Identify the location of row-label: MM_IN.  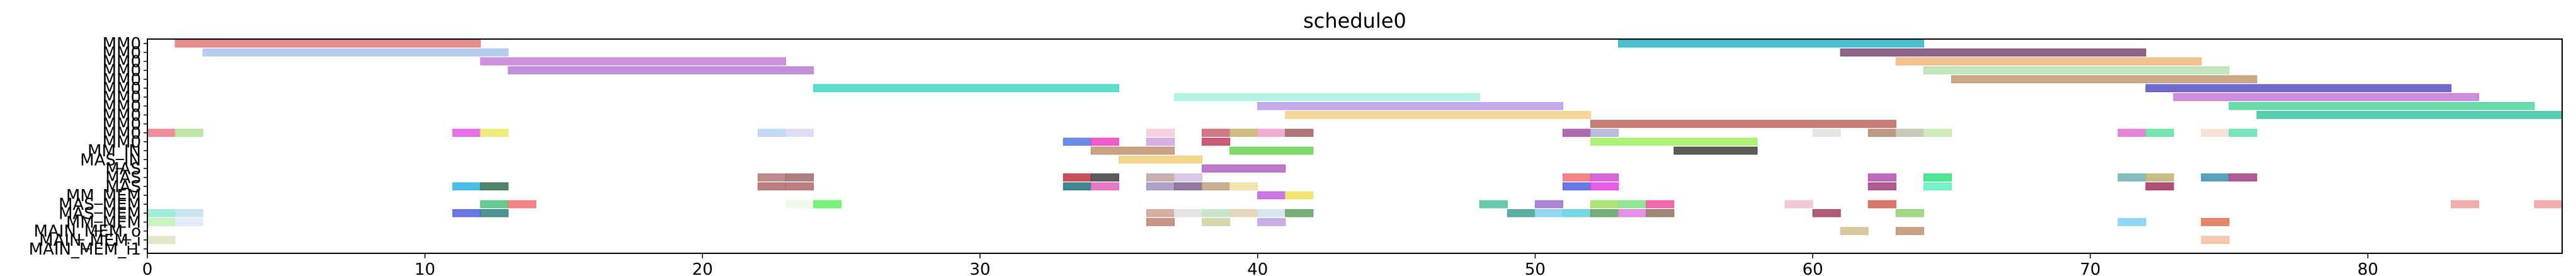
(114, 151).